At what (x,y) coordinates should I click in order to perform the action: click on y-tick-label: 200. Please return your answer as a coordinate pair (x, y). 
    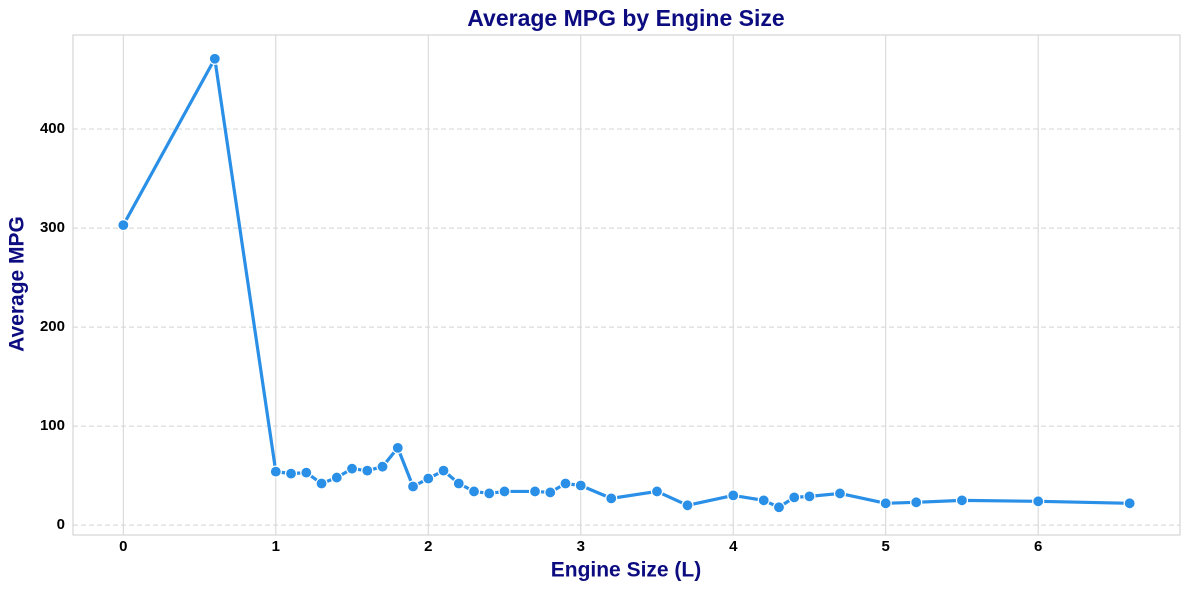
    Looking at the image, I should click on (52, 326).